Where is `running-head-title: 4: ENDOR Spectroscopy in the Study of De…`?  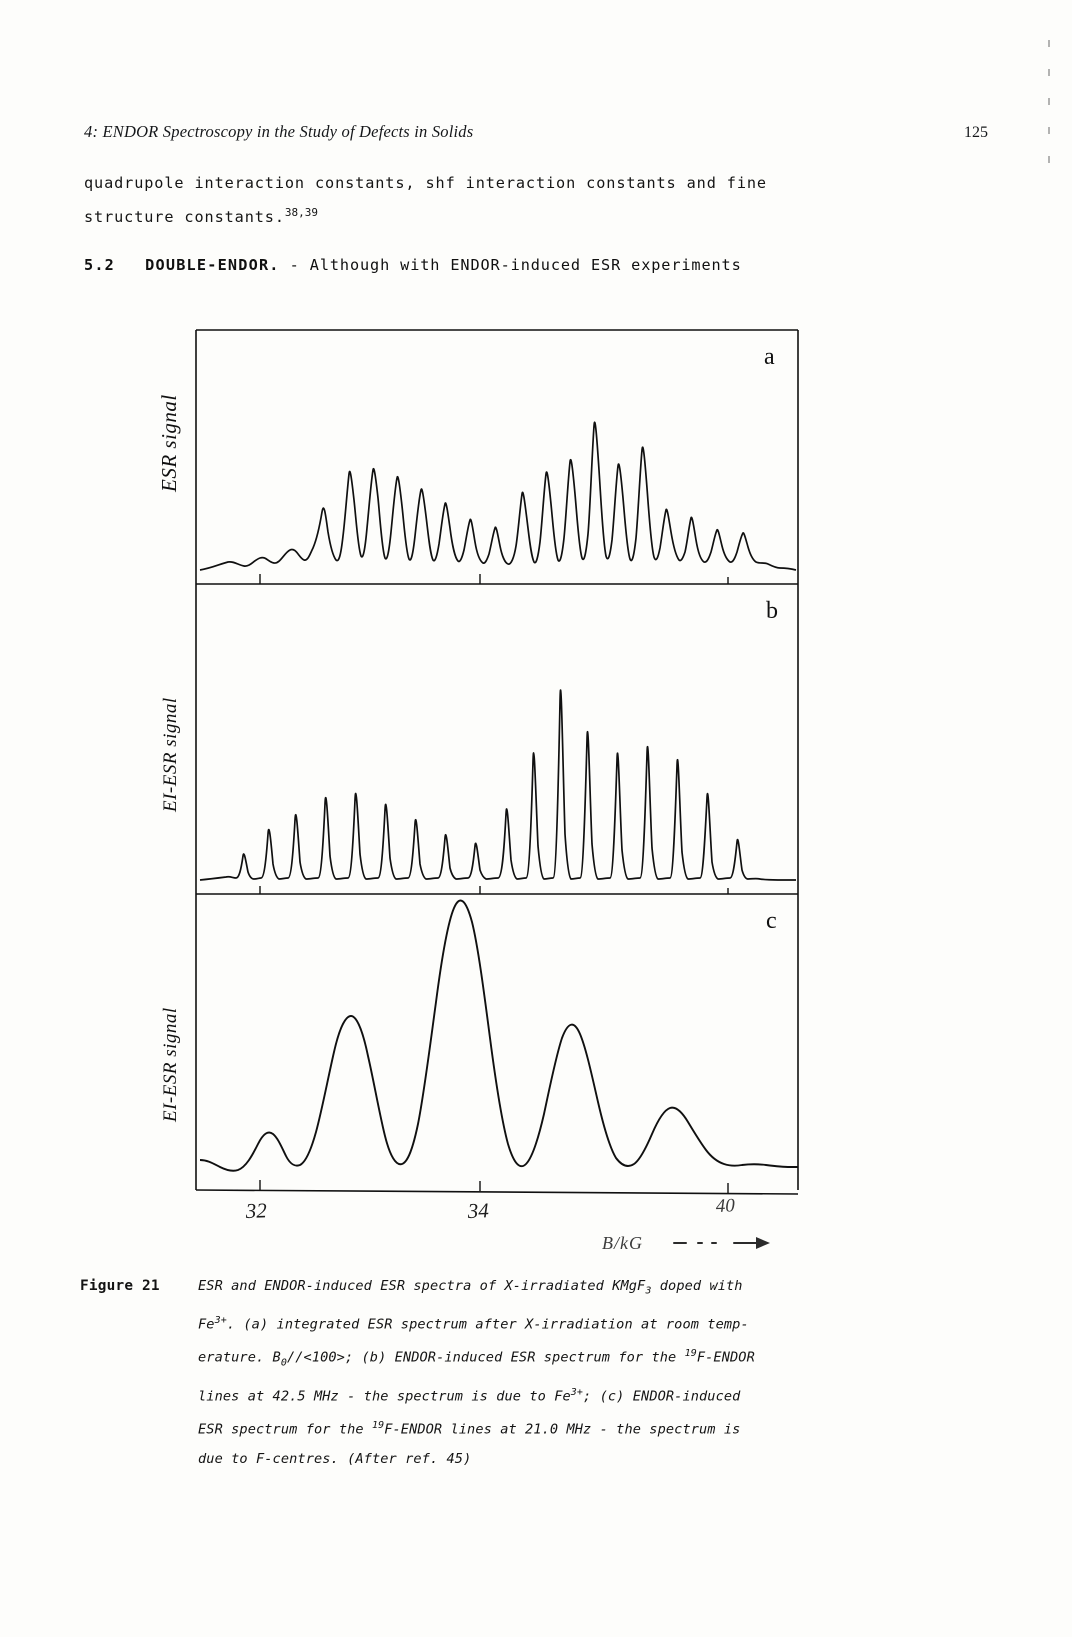
running-head-title: 4: ENDOR Spectroscopy in the Study of De… is located at coordinates (279, 131).